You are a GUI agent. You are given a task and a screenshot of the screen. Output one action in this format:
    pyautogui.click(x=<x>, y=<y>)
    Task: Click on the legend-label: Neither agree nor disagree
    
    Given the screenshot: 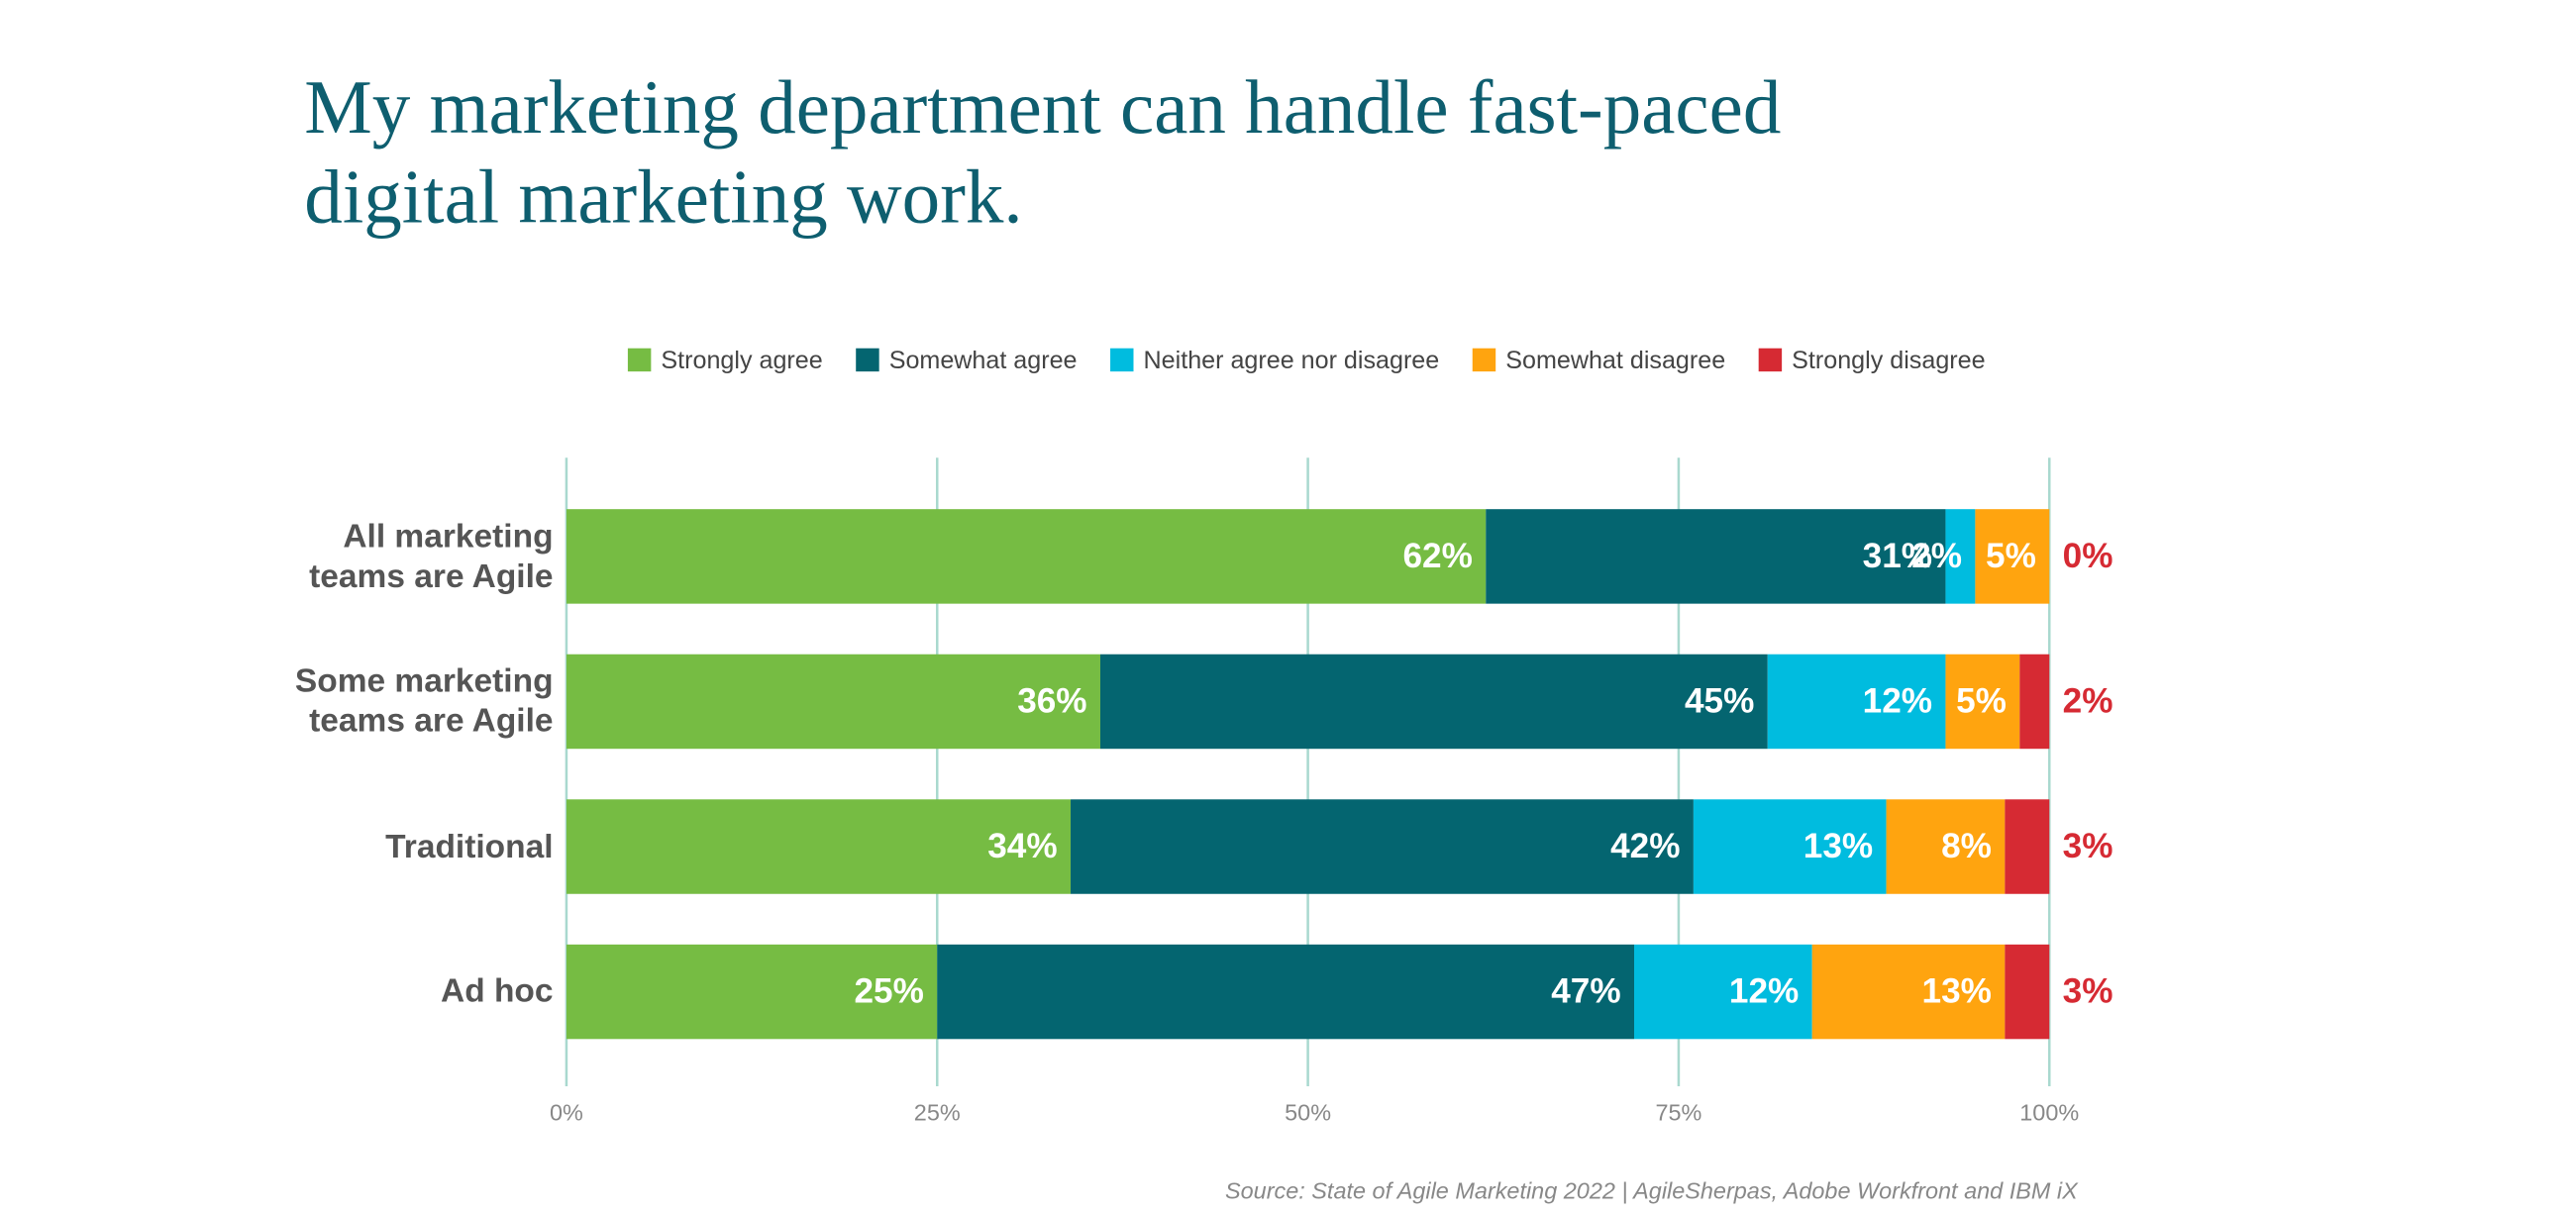 What is the action you would take?
    pyautogui.click(x=1292, y=361)
    